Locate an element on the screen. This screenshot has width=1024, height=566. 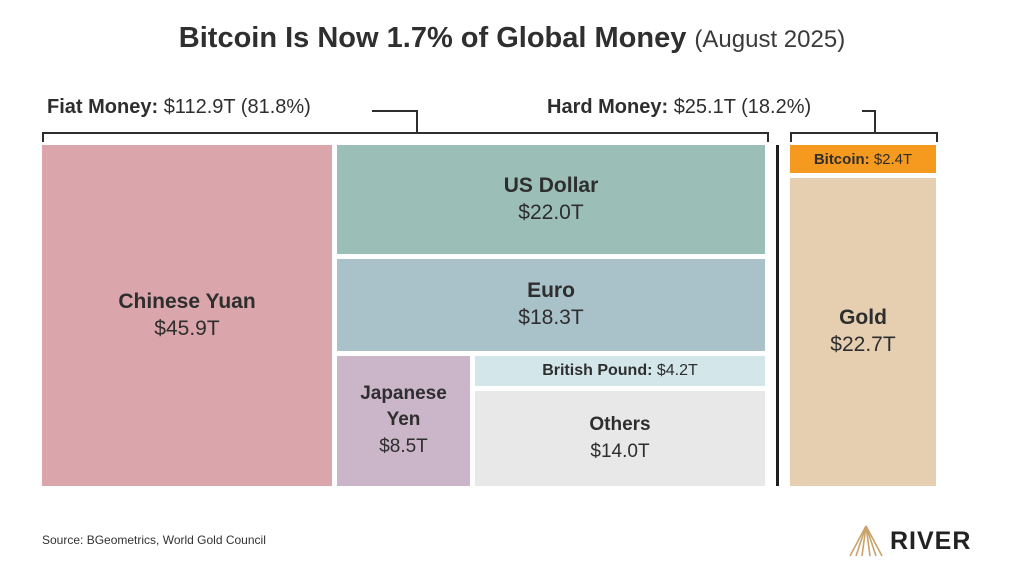
river-mountain-icon is located at coordinates (866, 541).